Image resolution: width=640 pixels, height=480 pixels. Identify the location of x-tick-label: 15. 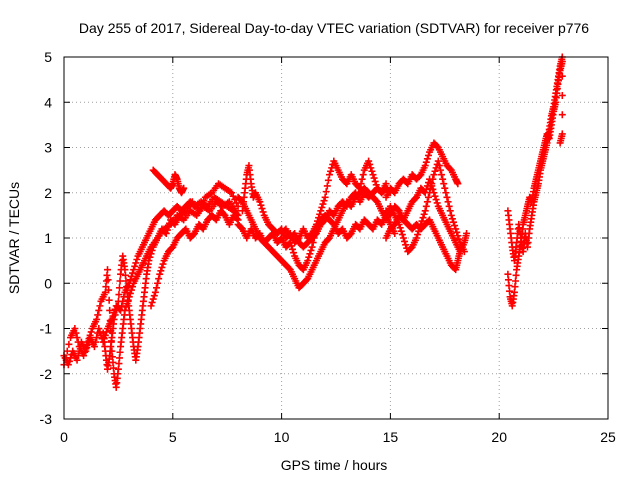
(391, 437).